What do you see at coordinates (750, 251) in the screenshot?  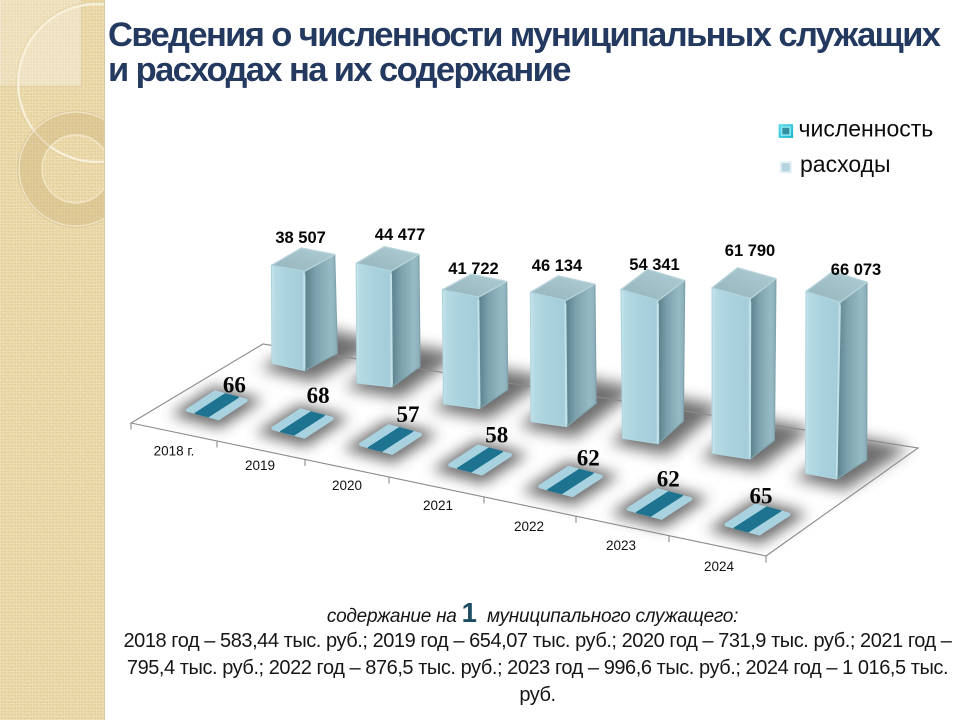 I see `svg-text: 61 790` at bounding box center [750, 251].